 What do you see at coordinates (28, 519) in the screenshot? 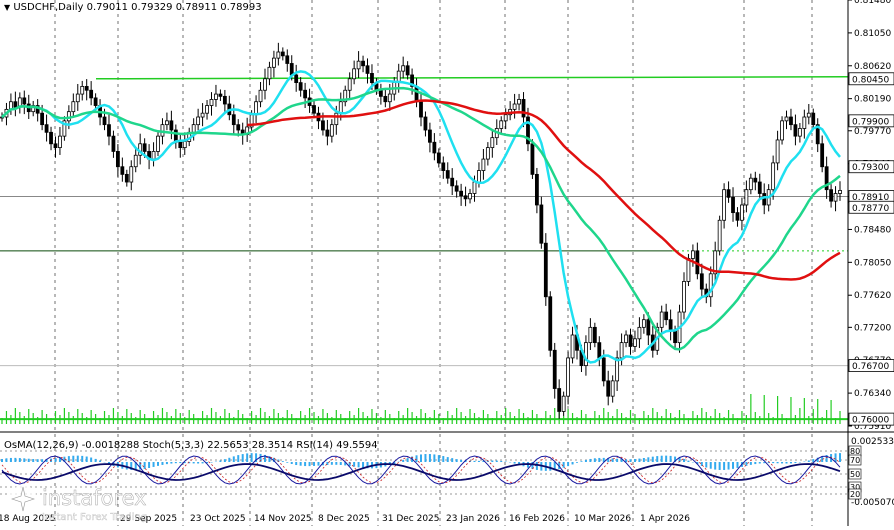
I see `date-label: 18 Aug 2025` at bounding box center [28, 519].